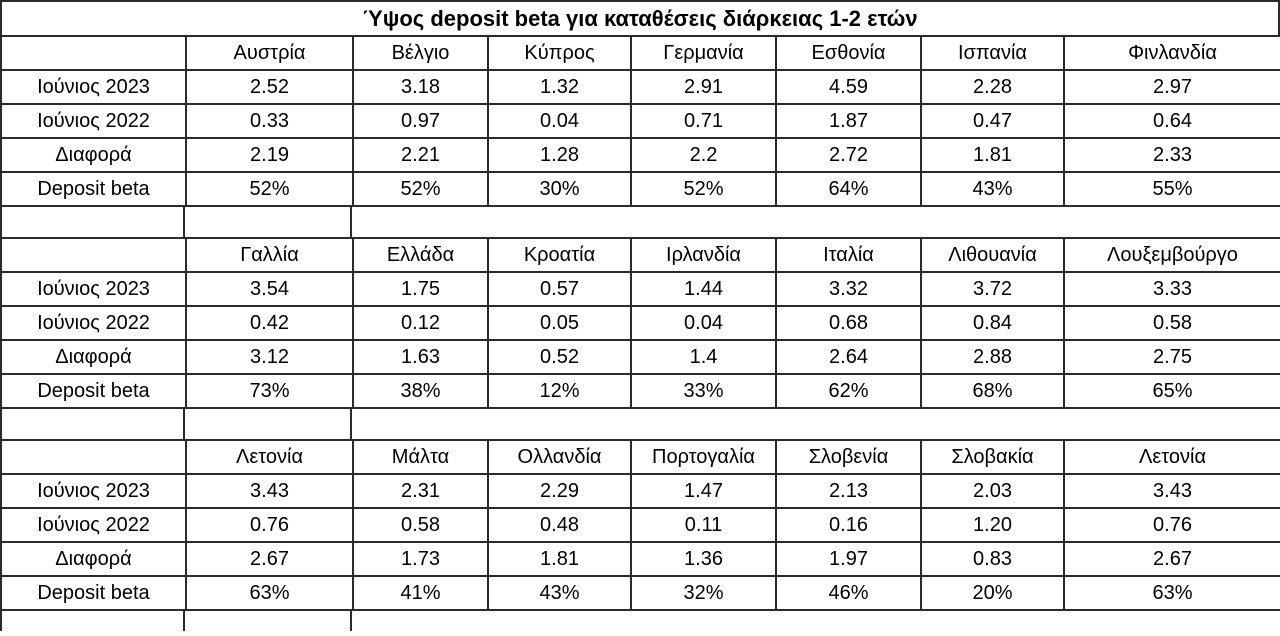 This screenshot has height=636, width=1280. What do you see at coordinates (703, 357) in the screenshot?
I see `value-cell: 1.4` at bounding box center [703, 357].